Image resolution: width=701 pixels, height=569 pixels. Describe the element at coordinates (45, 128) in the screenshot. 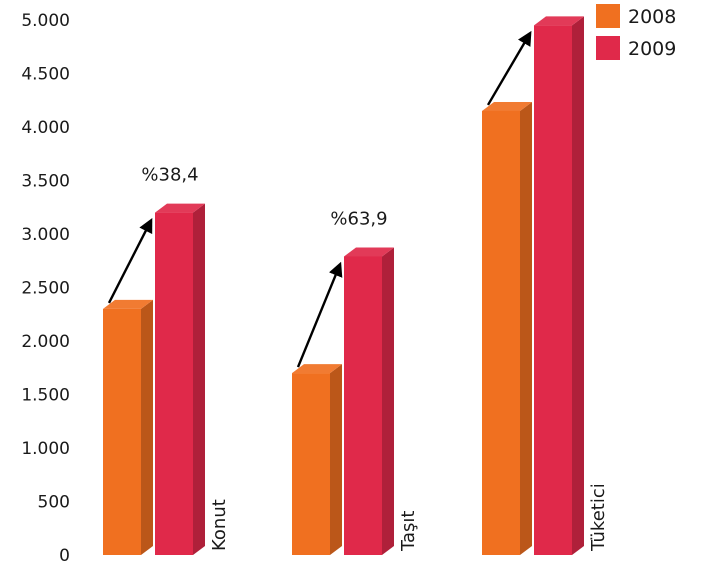

I see `y-tick-label: 4.000` at that location.